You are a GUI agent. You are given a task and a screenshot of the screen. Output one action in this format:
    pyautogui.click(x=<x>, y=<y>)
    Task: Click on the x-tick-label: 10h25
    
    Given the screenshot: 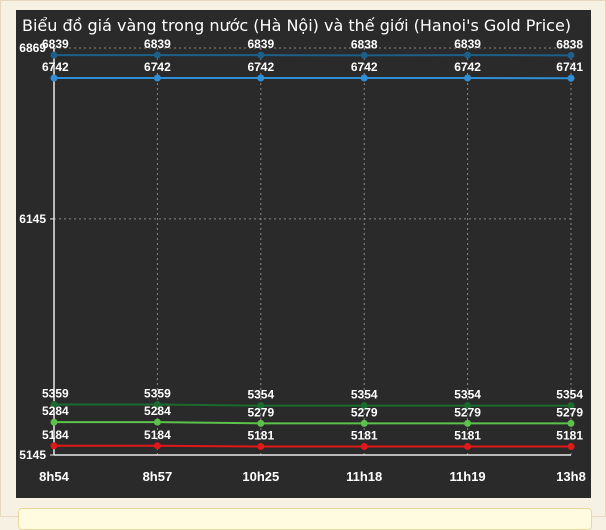 What is the action you would take?
    pyautogui.click(x=260, y=476)
    